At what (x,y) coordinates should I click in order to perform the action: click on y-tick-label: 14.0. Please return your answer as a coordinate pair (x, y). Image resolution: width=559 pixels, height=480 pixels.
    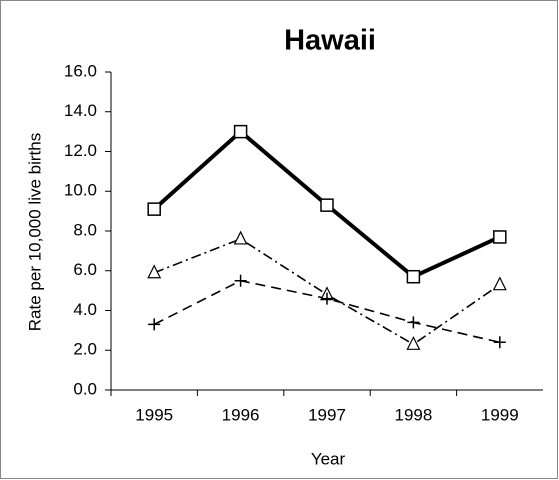
    Looking at the image, I should click on (80, 110).